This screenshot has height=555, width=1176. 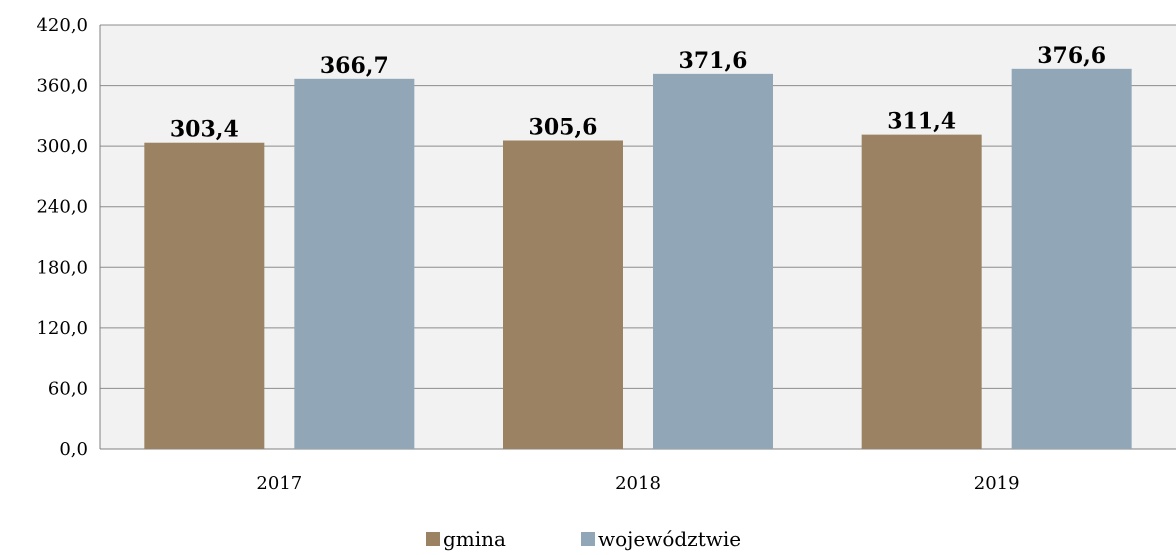 What do you see at coordinates (204, 295) in the screenshot?
I see `bar-gmina-2017` at bounding box center [204, 295].